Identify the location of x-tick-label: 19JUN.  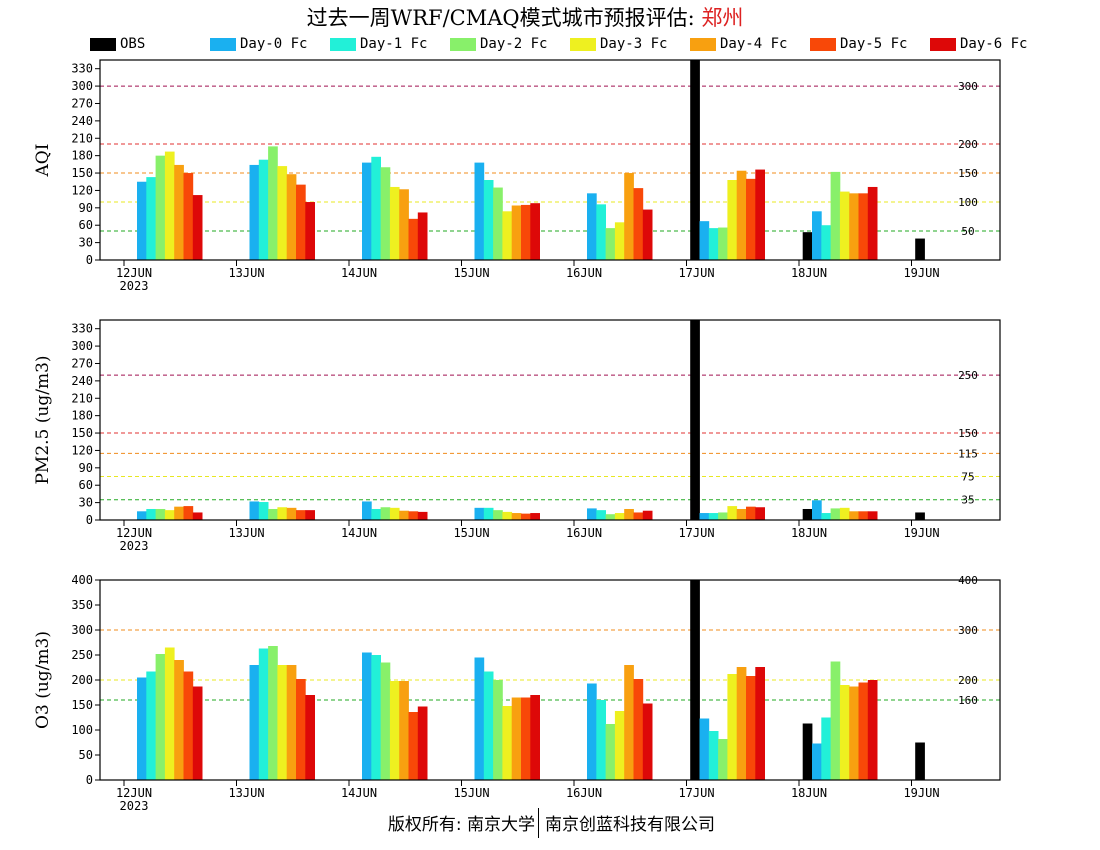
(921, 793).